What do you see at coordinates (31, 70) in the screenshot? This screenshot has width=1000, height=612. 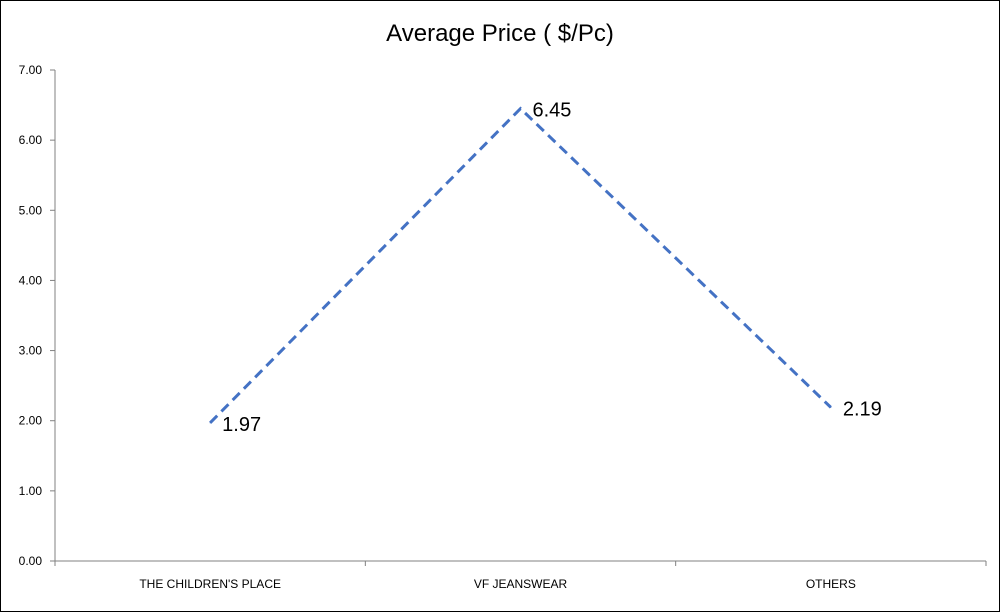 I see `y-tick-label: 7.00` at bounding box center [31, 70].